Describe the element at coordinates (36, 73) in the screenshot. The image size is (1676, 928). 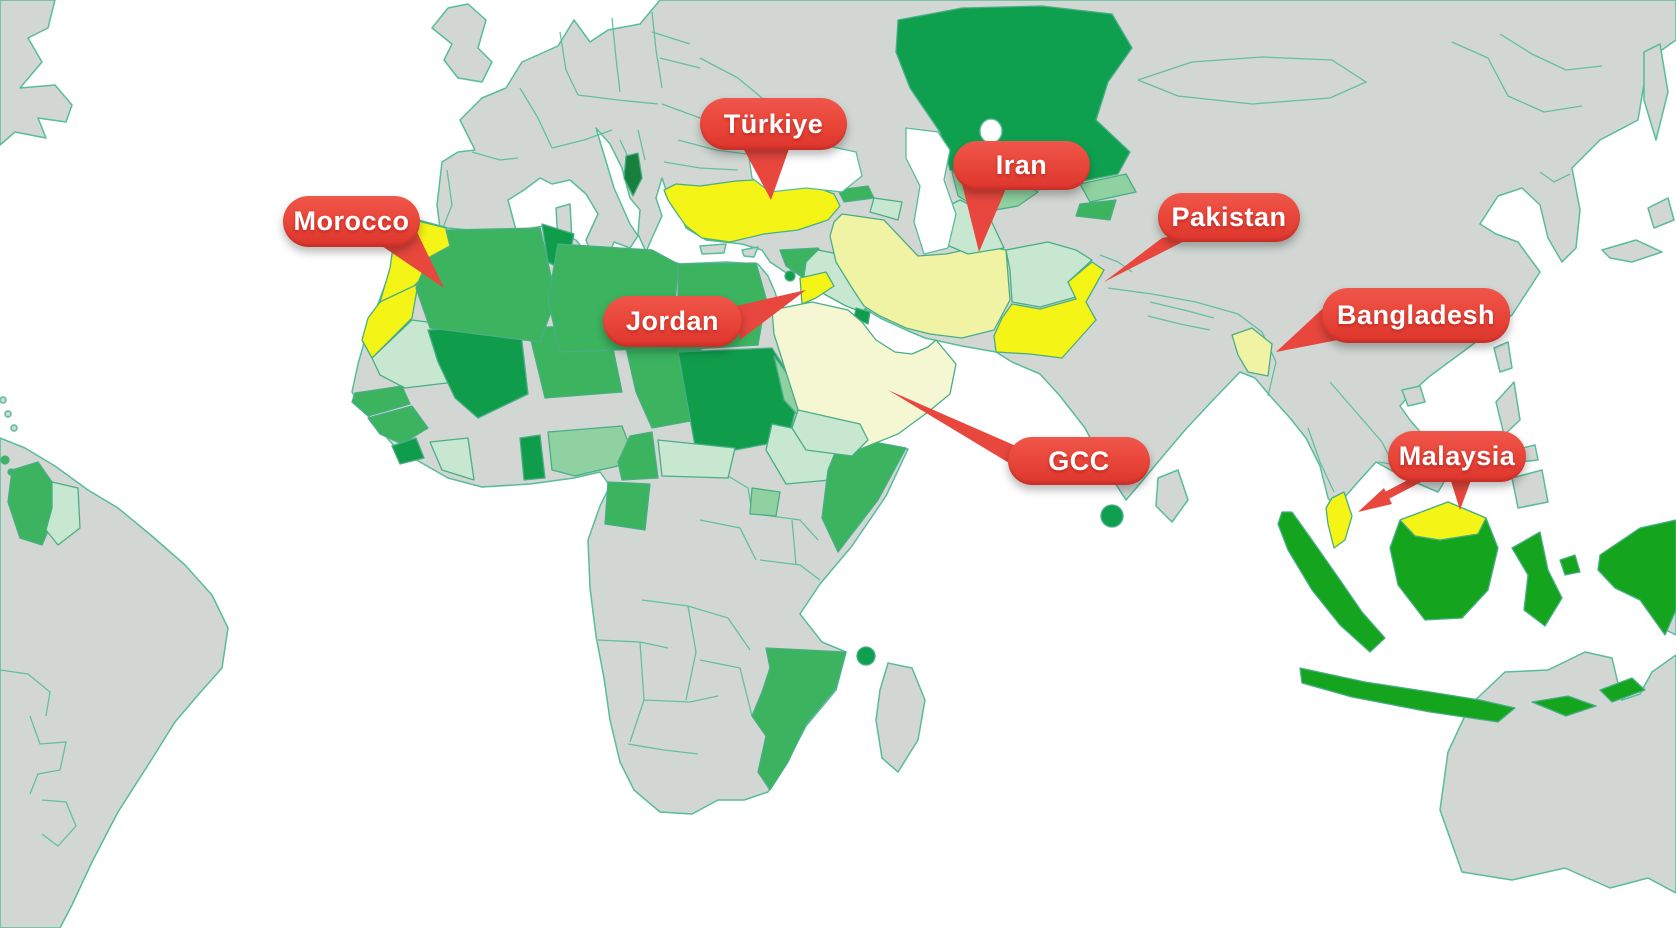
I see `landmass-north-america` at that location.